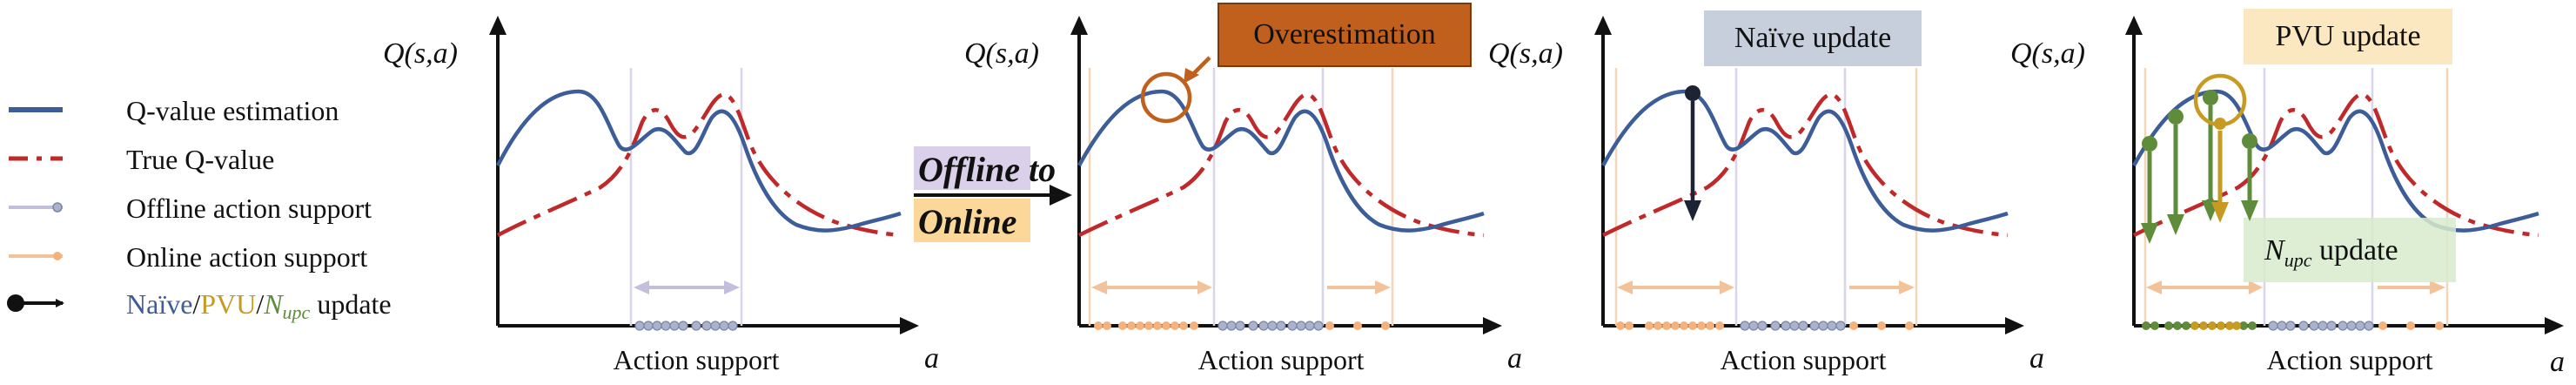 This screenshot has width=2576, height=385. What do you see at coordinates (2355, 250) in the screenshot?
I see `nupc-suffix: update` at bounding box center [2355, 250].